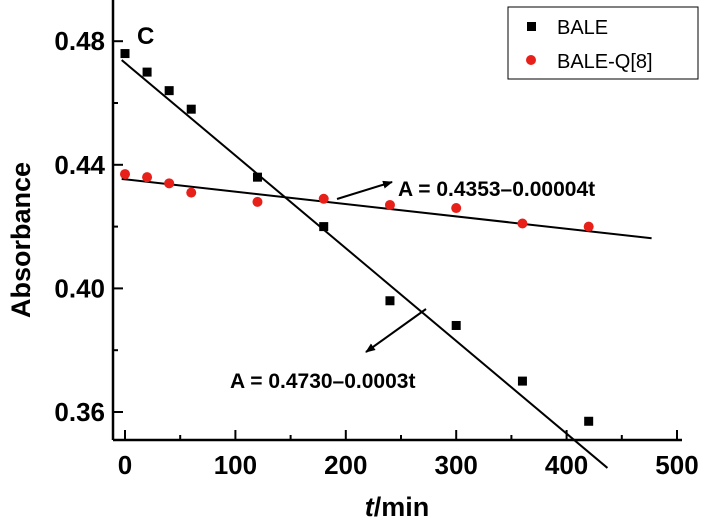  I want to click on x-tick-label: 400, so click(566, 465).